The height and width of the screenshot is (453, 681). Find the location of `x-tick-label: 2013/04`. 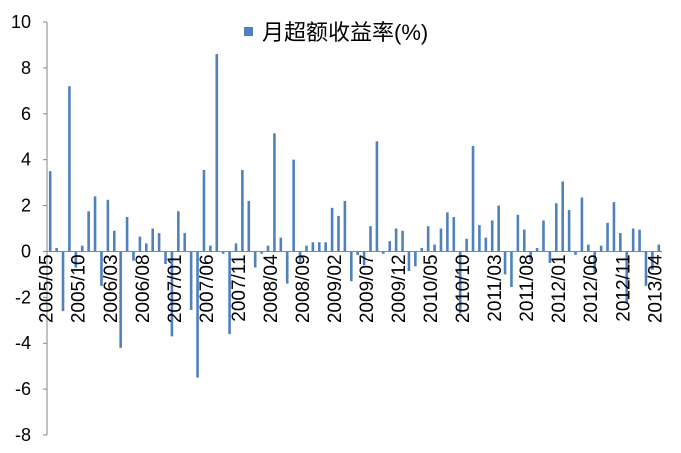

x-tick-label: 2013/04 is located at coordinates (655, 288).